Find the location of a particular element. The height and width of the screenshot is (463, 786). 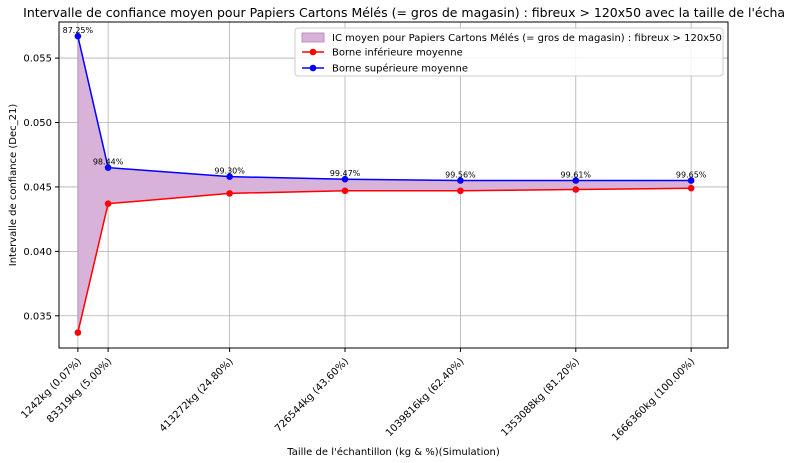

legend-box is located at coordinates (509, 52).